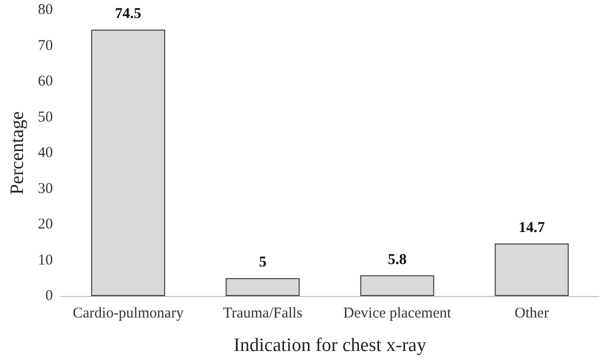  Describe the element at coordinates (128, 14) in the screenshot. I see `data-label: 74.5` at that location.